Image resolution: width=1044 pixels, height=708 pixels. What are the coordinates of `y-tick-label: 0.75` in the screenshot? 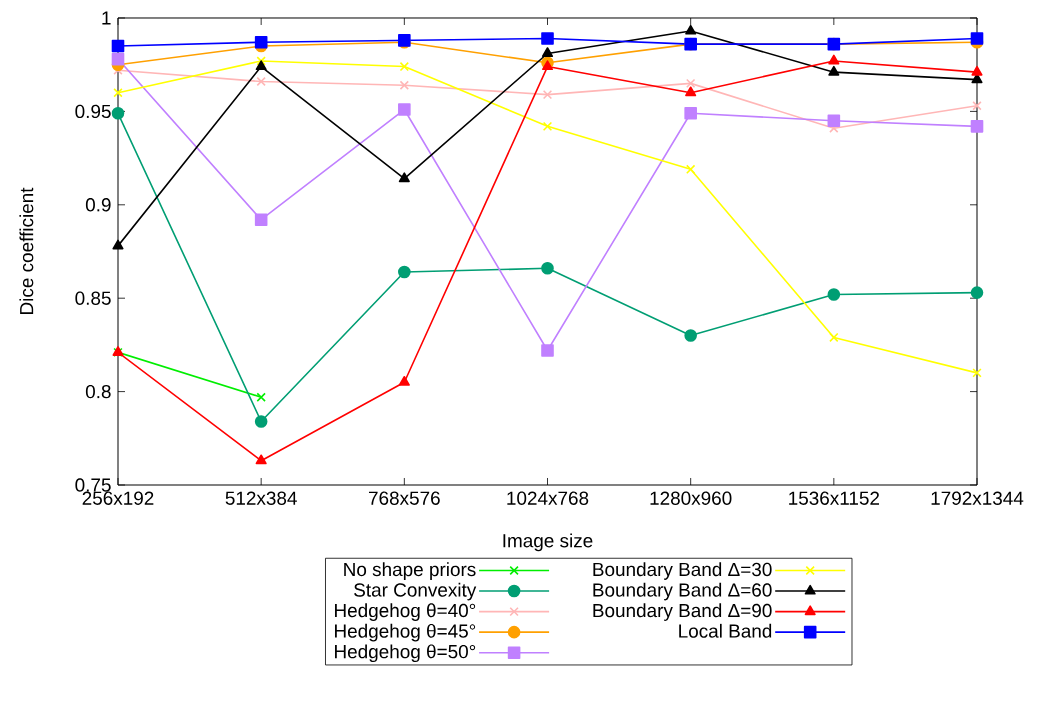 It's located at (93, 485).